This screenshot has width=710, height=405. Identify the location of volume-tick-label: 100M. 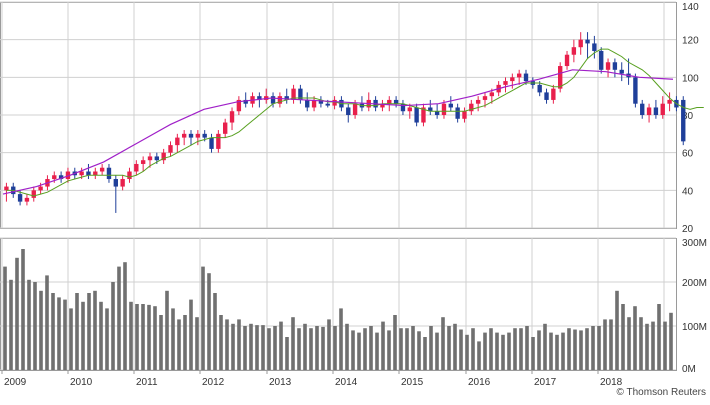
(694, 327).